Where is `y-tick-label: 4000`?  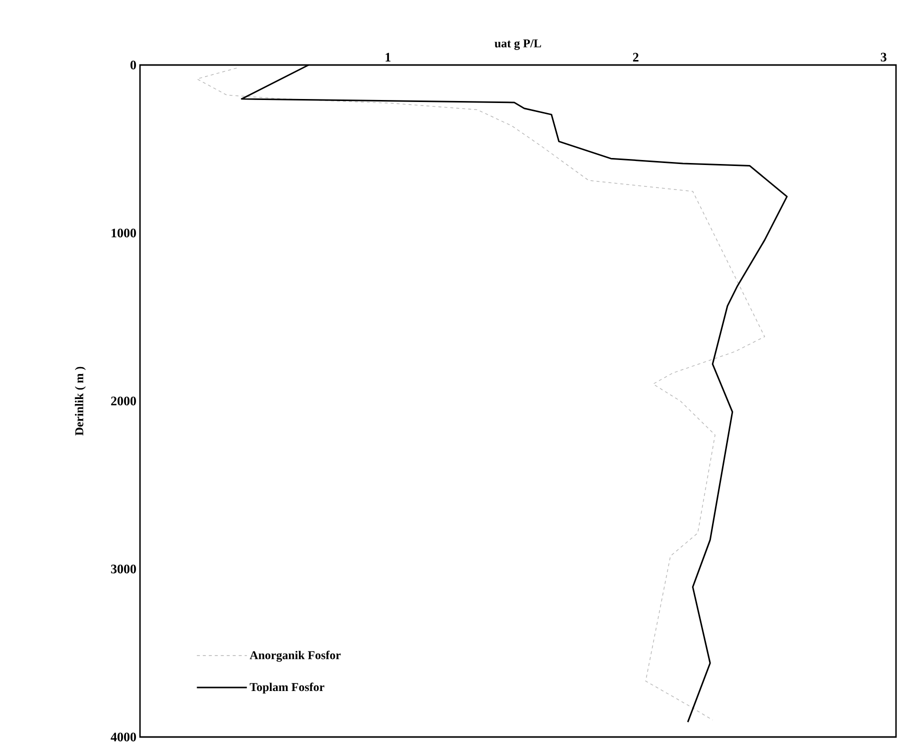 y-tick-label: 4000 is located at coordinates (123, 737).